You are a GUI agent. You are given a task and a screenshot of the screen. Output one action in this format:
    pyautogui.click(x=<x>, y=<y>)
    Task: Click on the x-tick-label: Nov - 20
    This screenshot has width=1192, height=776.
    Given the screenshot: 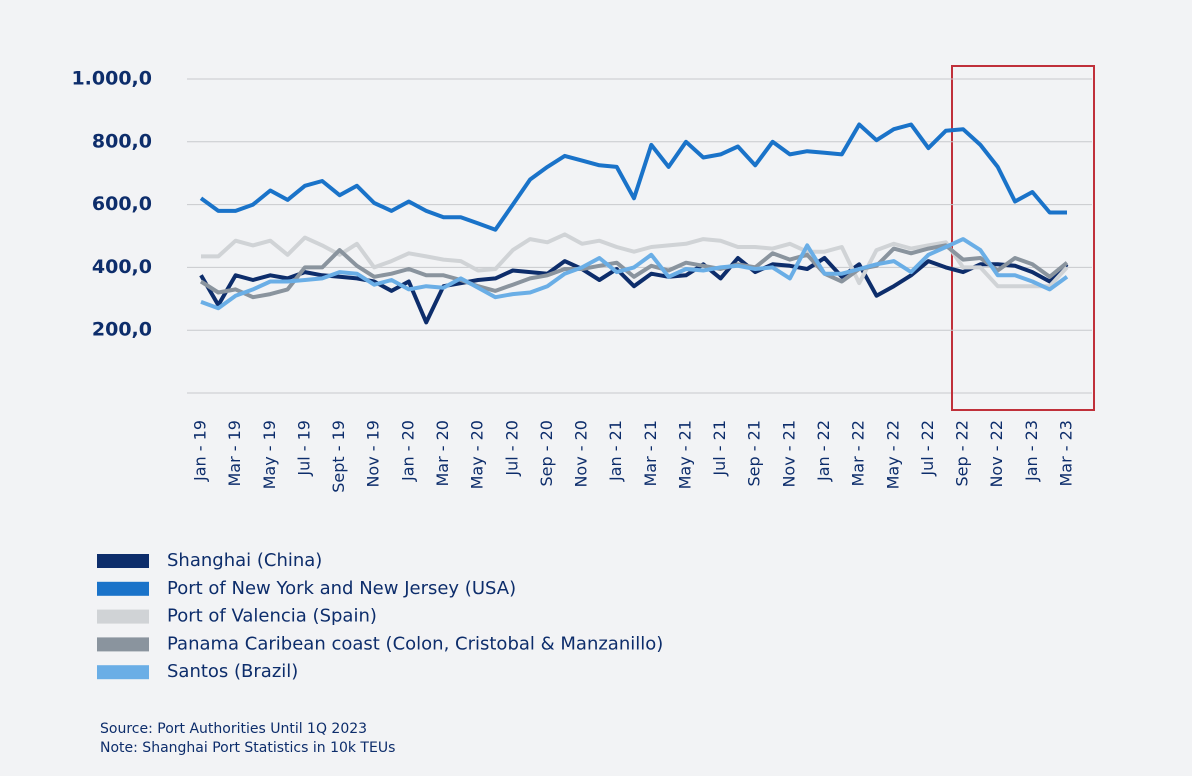 What is the action you would take?
    pyautogui.click(x=581, y=454)
    